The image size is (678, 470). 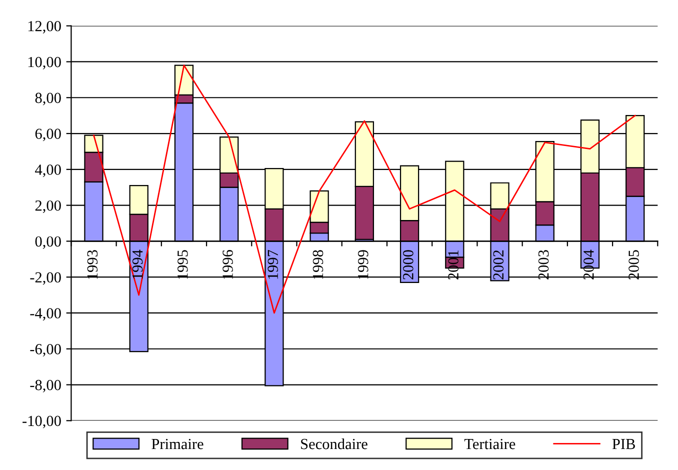 What do you see at coordinates (408, 265) in the screenshot?
I see `x-tick-label: 2000` at bounding box center [408, 265].